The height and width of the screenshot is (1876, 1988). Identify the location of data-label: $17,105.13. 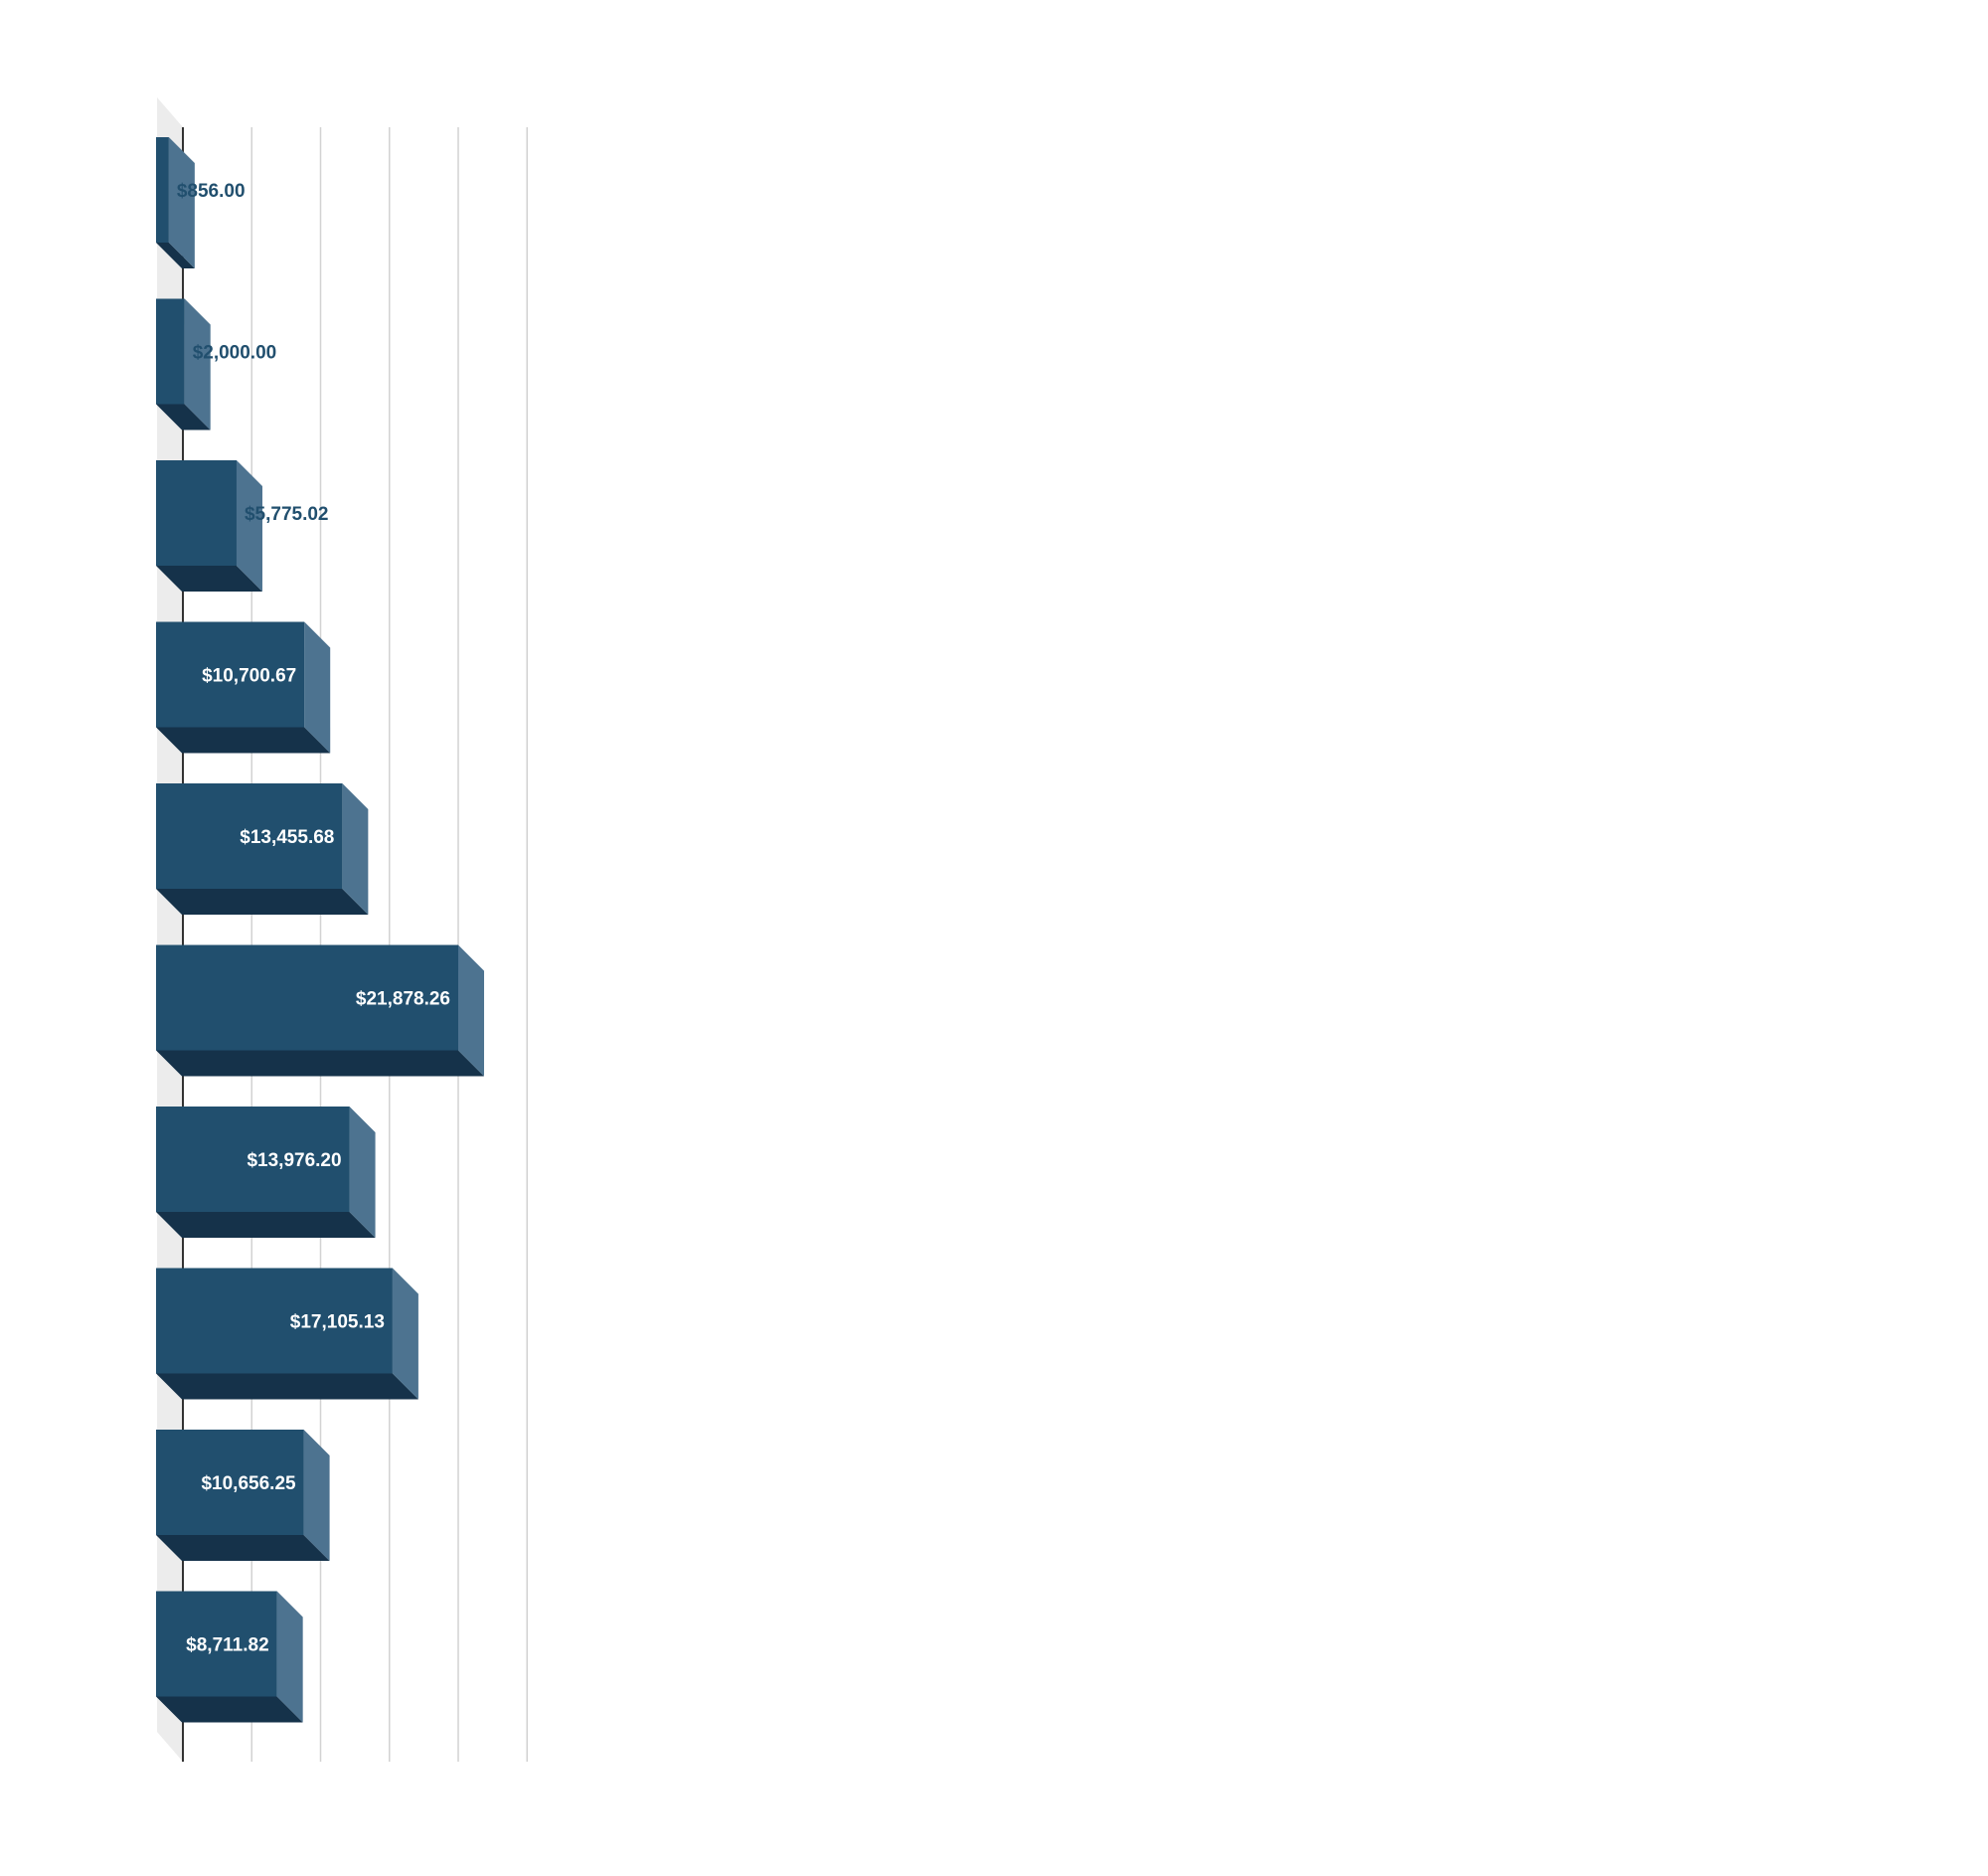
(337, 1322).